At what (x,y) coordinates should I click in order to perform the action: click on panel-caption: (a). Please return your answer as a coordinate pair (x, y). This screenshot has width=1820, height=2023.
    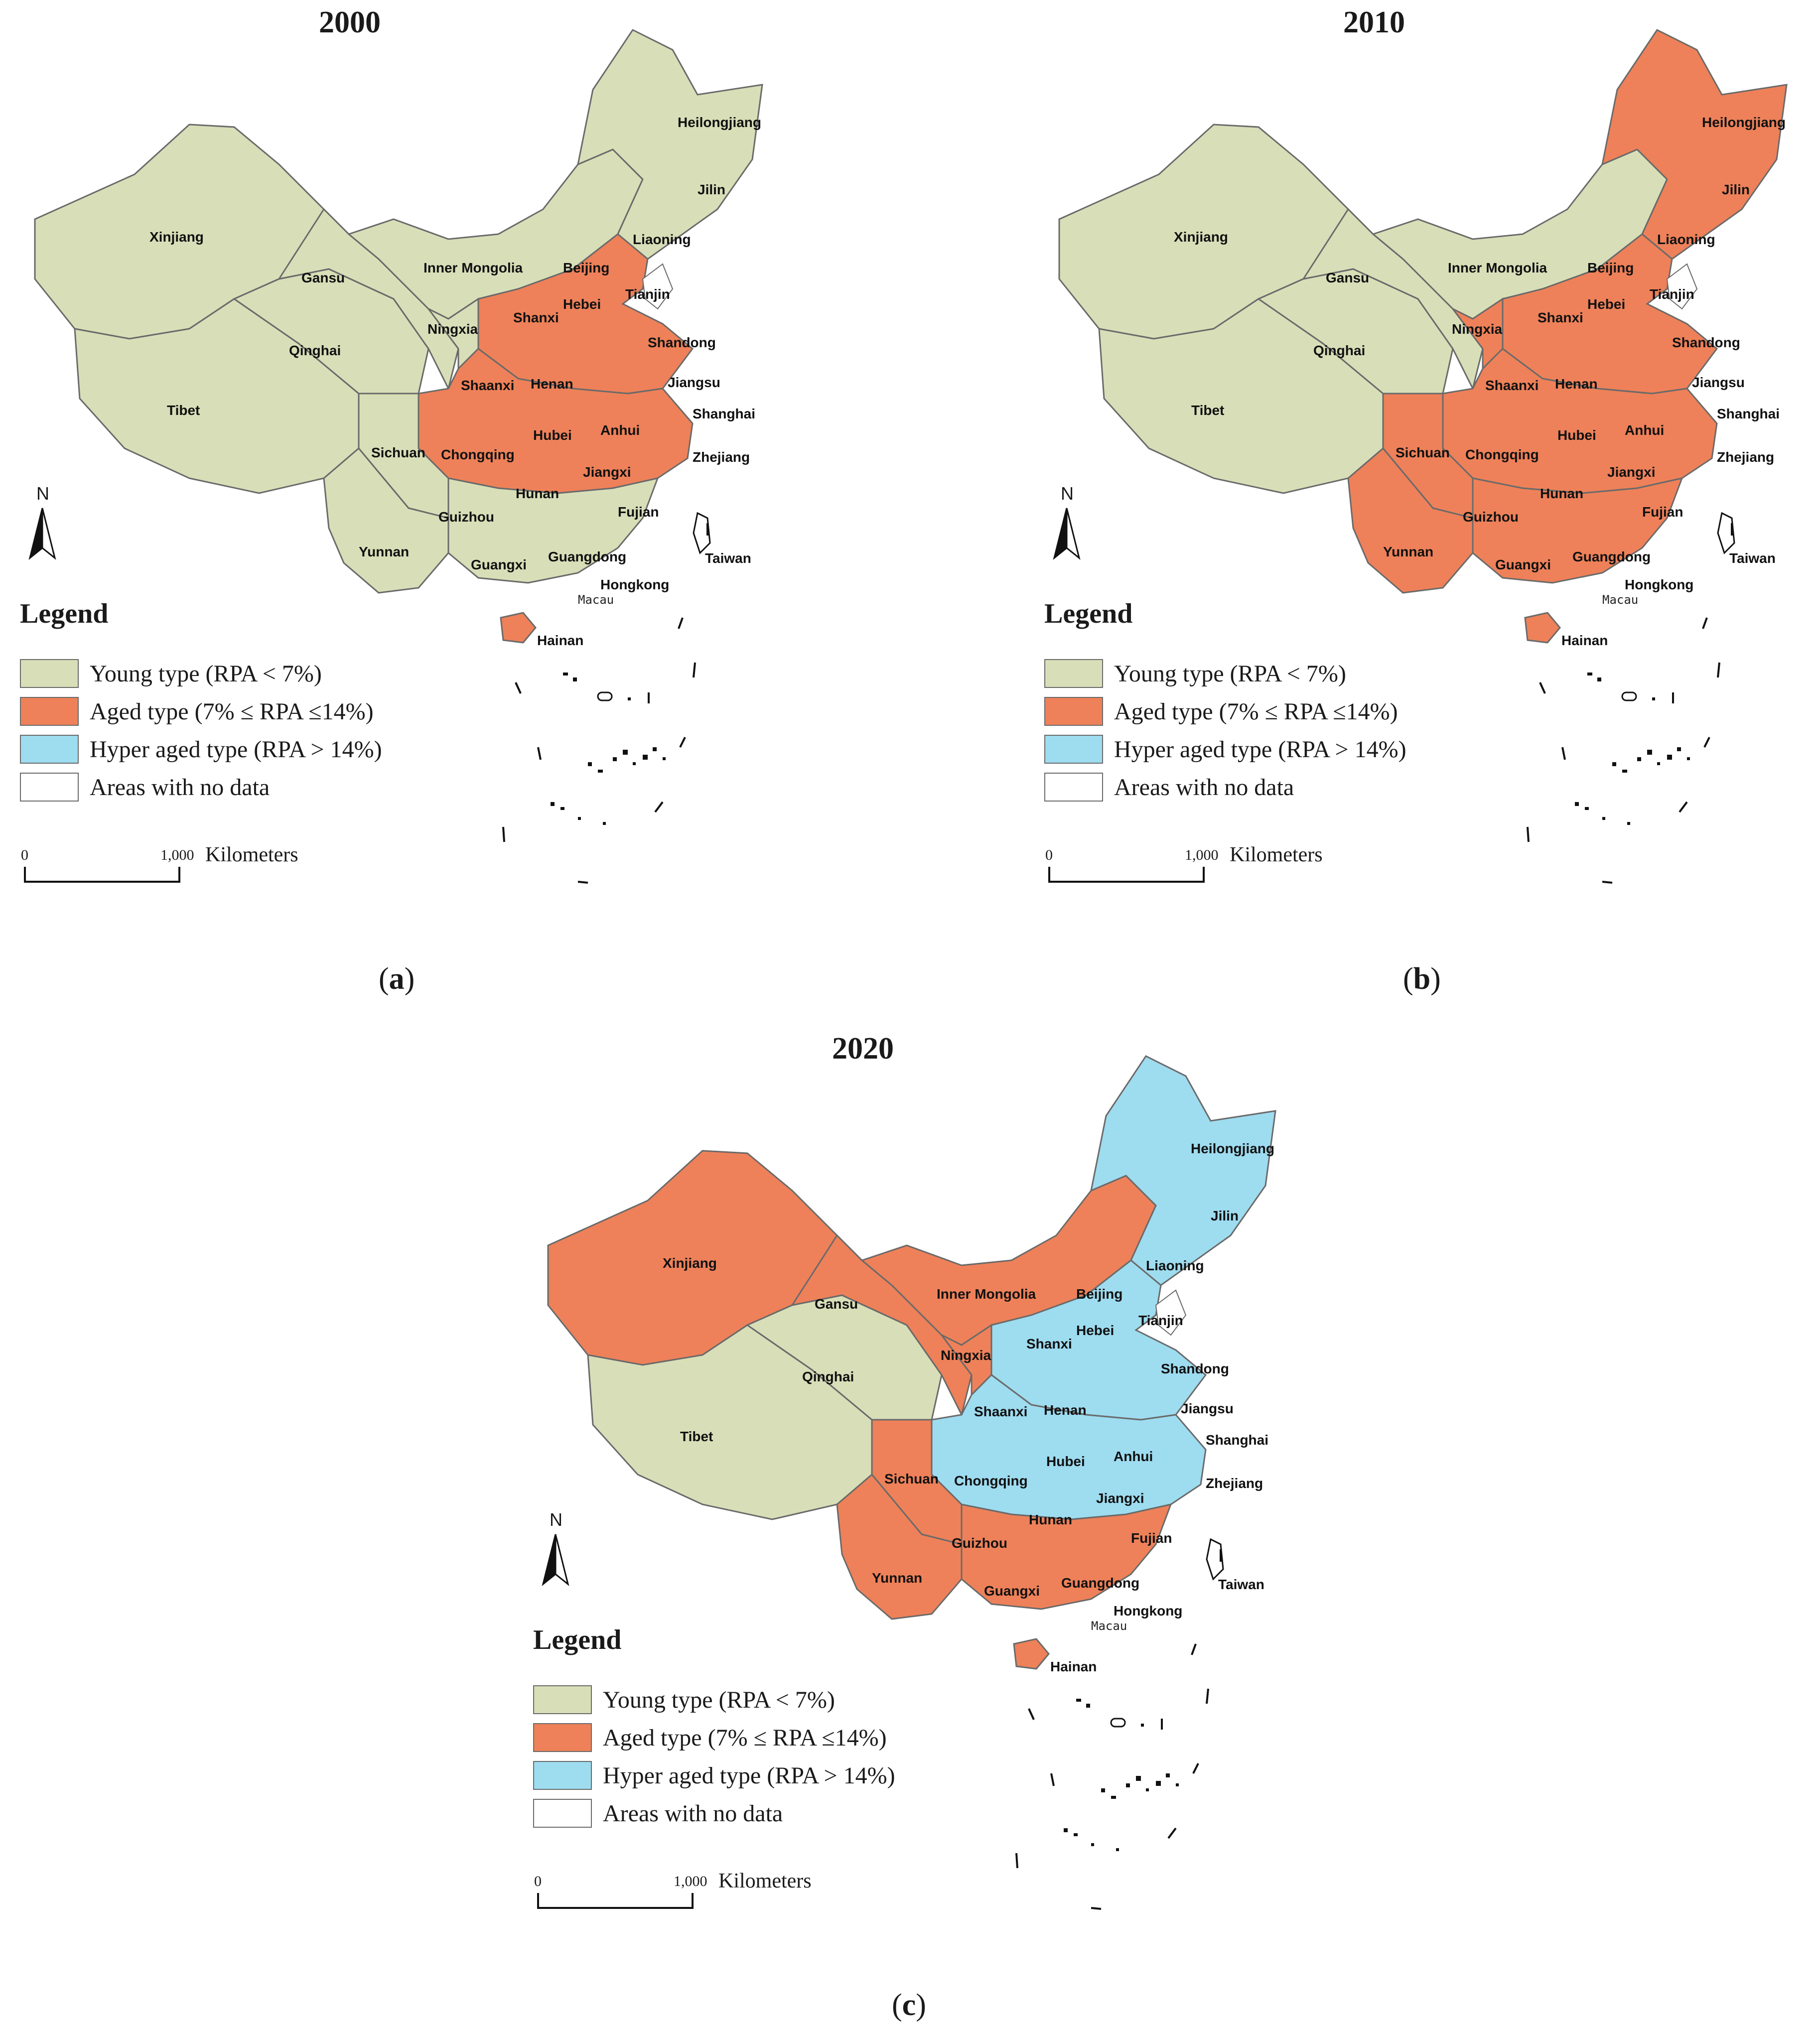
    Looking at the image, I should click on (397, 979).